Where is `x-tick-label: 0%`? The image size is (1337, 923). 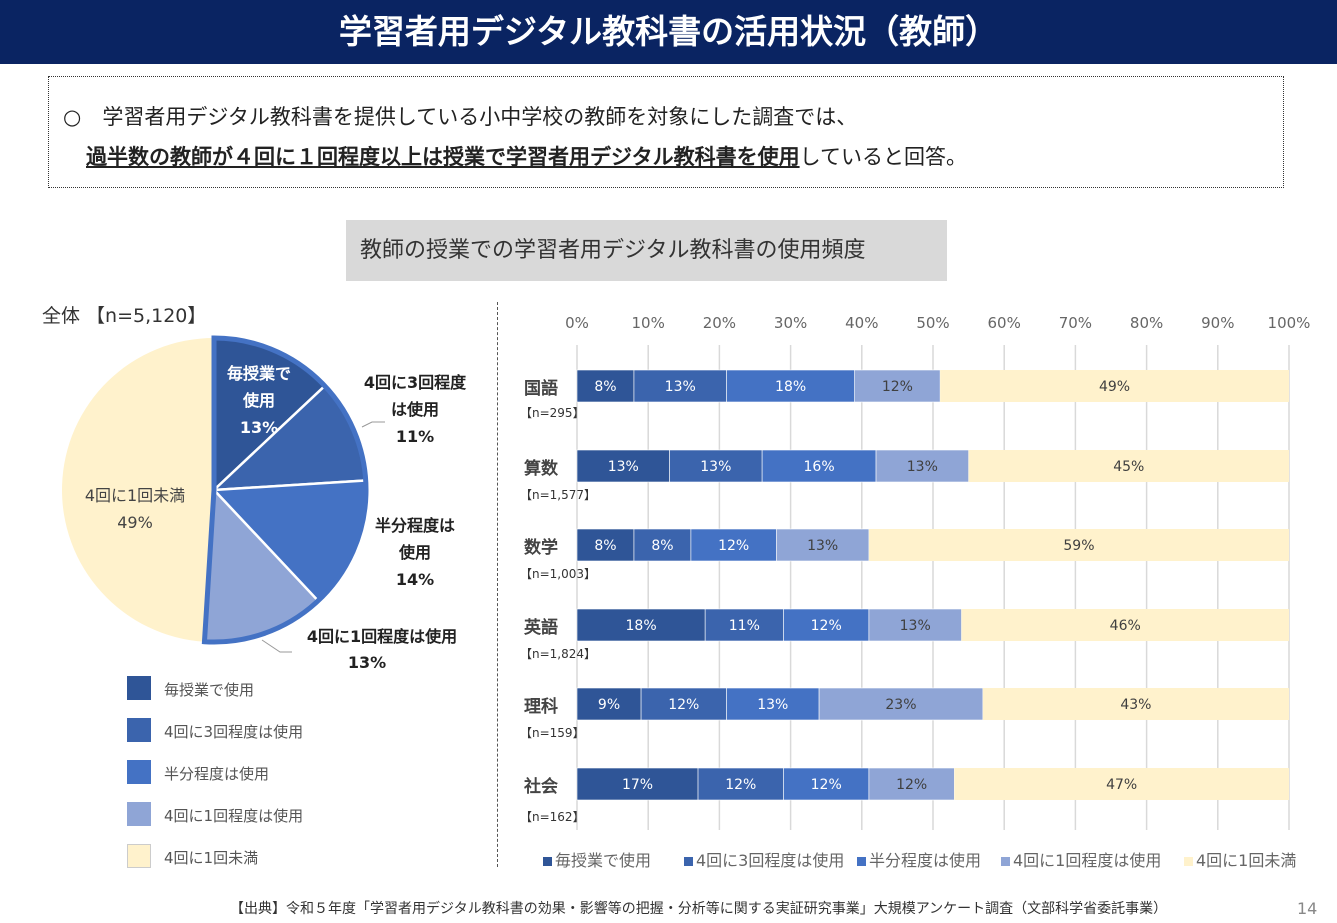 x-tick-label: 0% is located at coordinates (577, 323).